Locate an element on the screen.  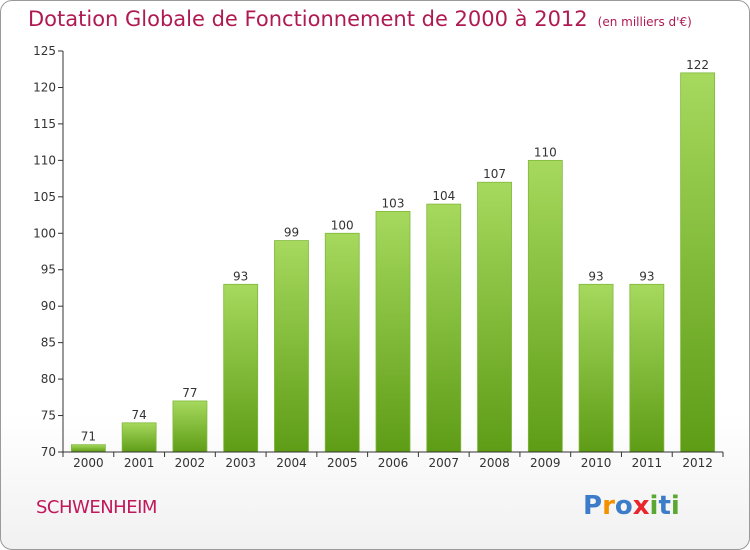
logo-letter: r is located at coordinates (608, 505).